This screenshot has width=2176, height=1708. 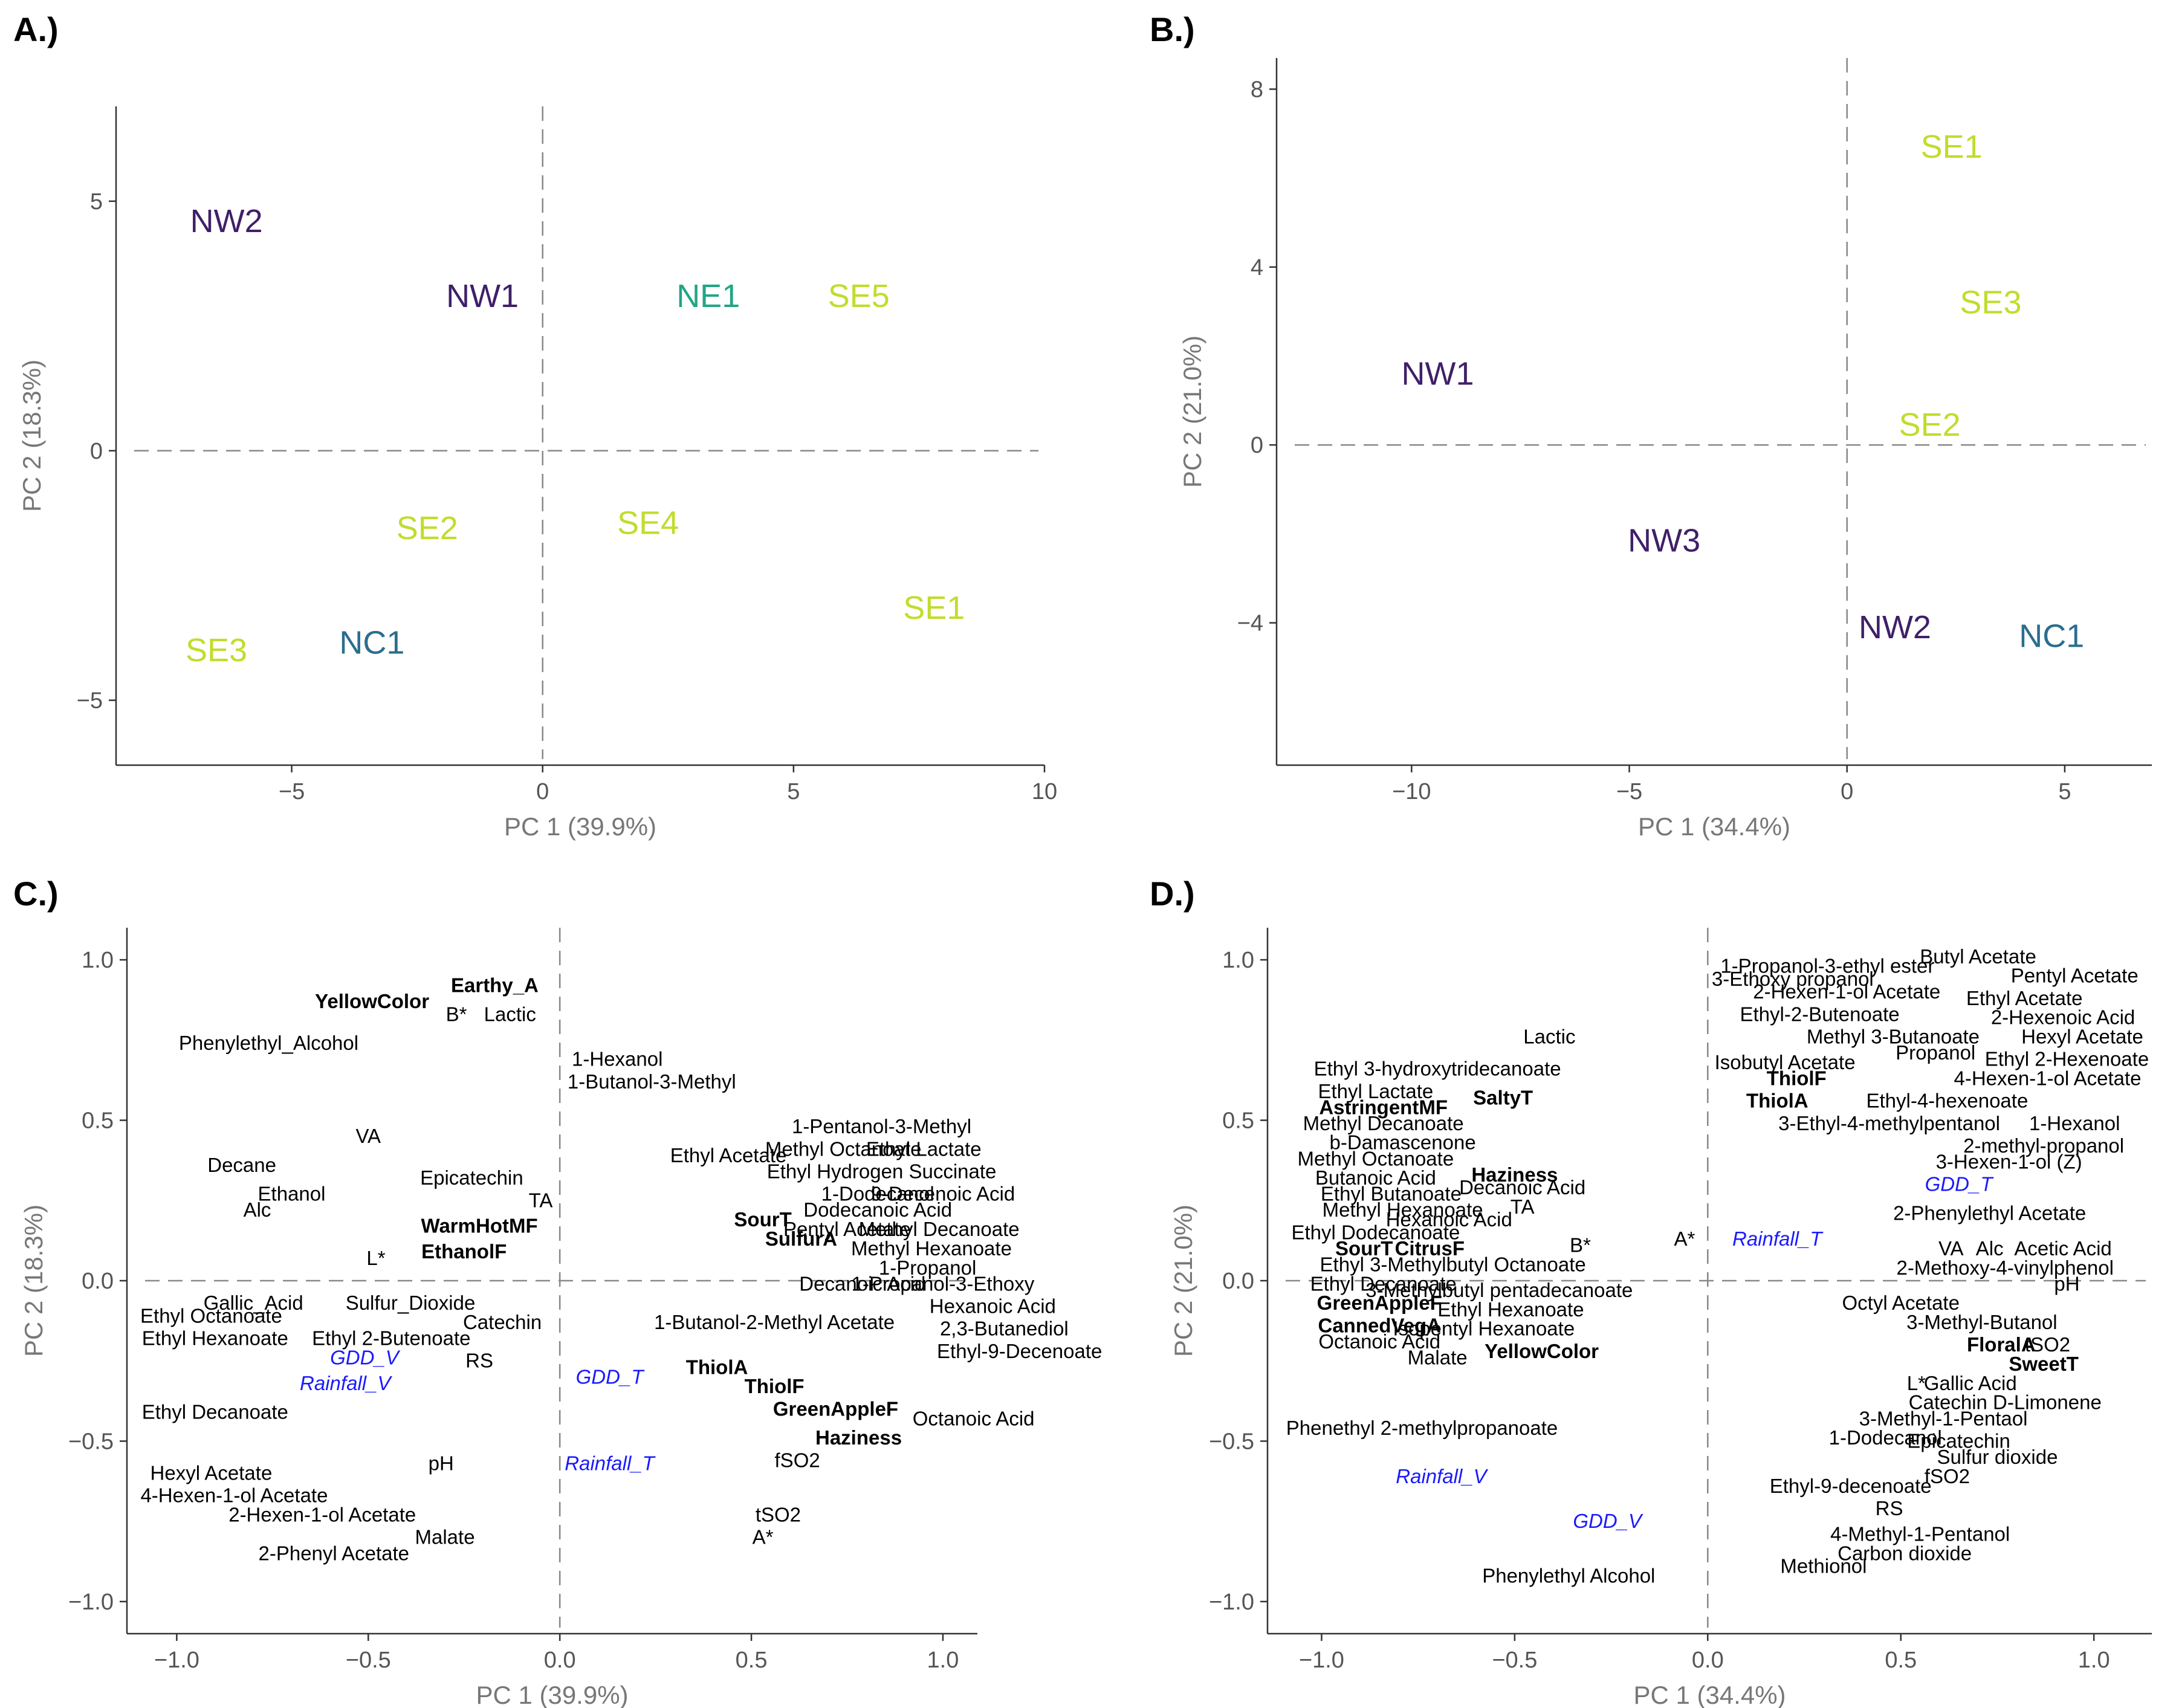 I want to click on panel-2-point-label: Malate, so click(x=445, y=1537).